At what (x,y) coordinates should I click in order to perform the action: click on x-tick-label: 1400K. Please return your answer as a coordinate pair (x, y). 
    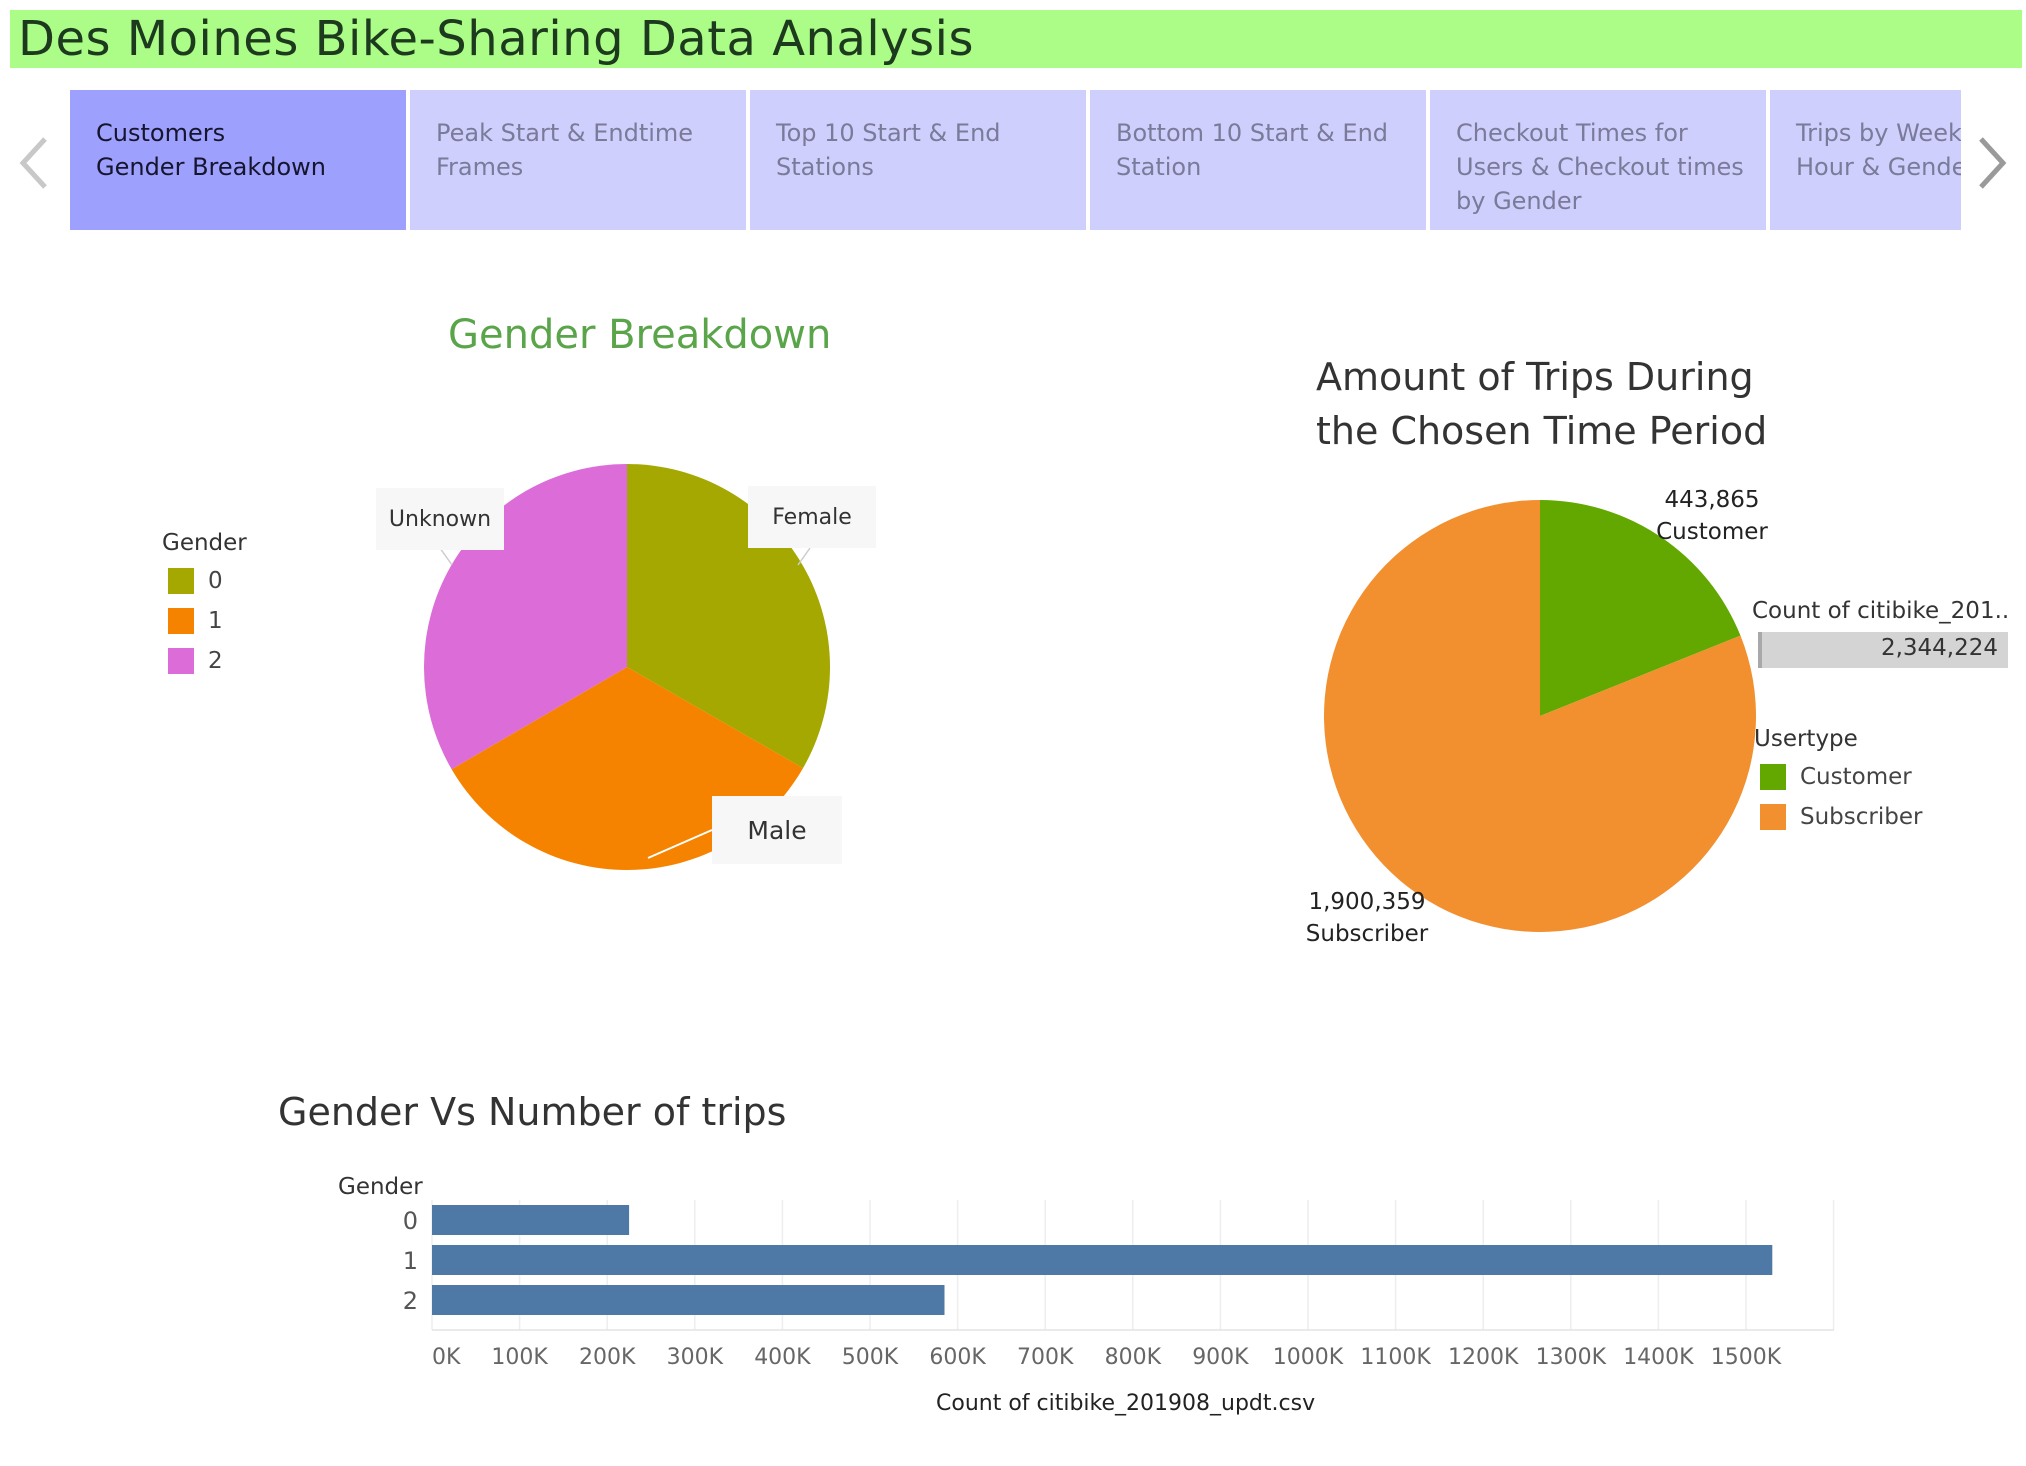
    Looking at the image, I should click on (1658, 1357).